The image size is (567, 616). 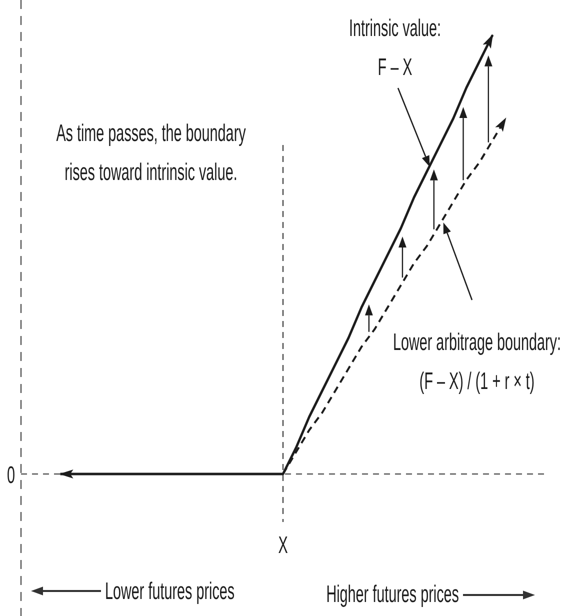 I want to click on text: Higher futures prices, so click(x=393, y=594).